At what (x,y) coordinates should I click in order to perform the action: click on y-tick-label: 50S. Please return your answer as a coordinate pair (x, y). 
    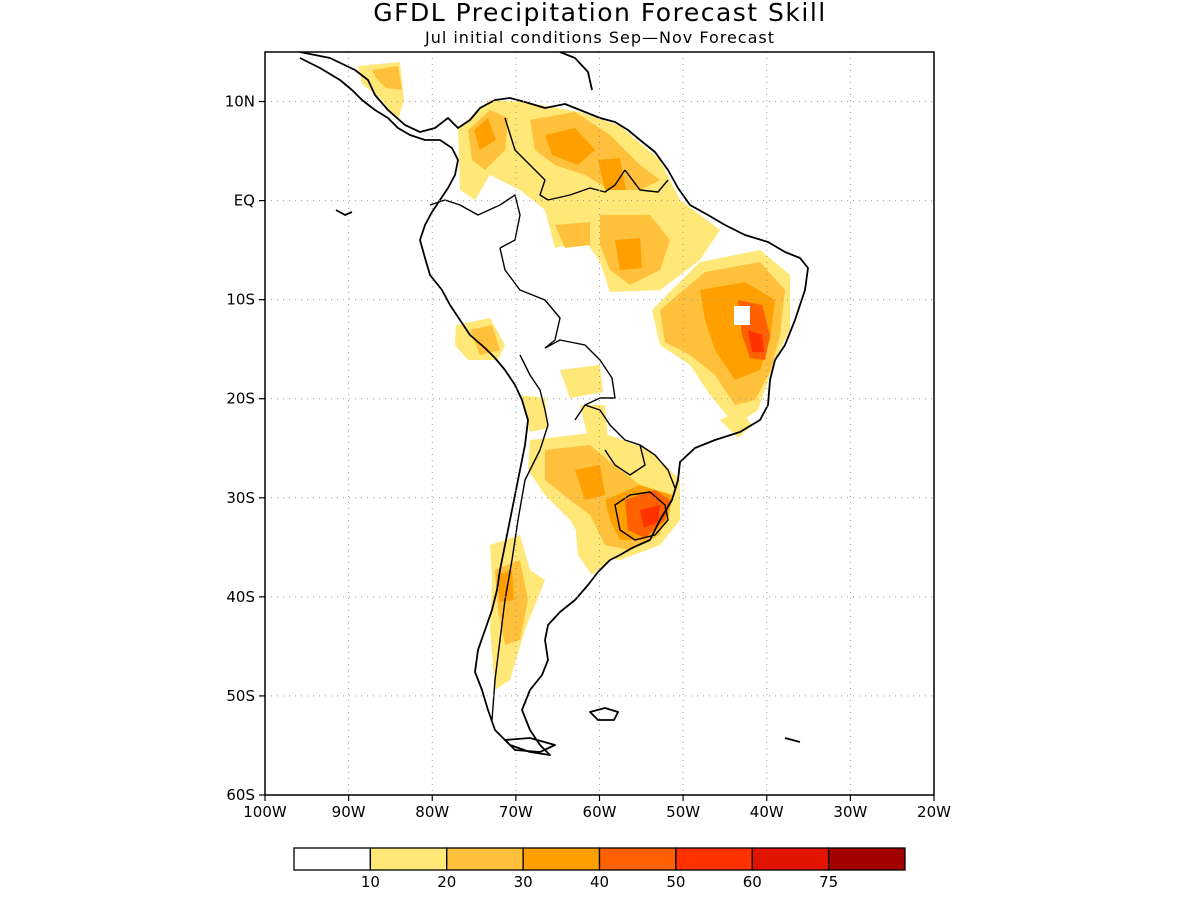
    Looking at the image, I should click on (240, 696).